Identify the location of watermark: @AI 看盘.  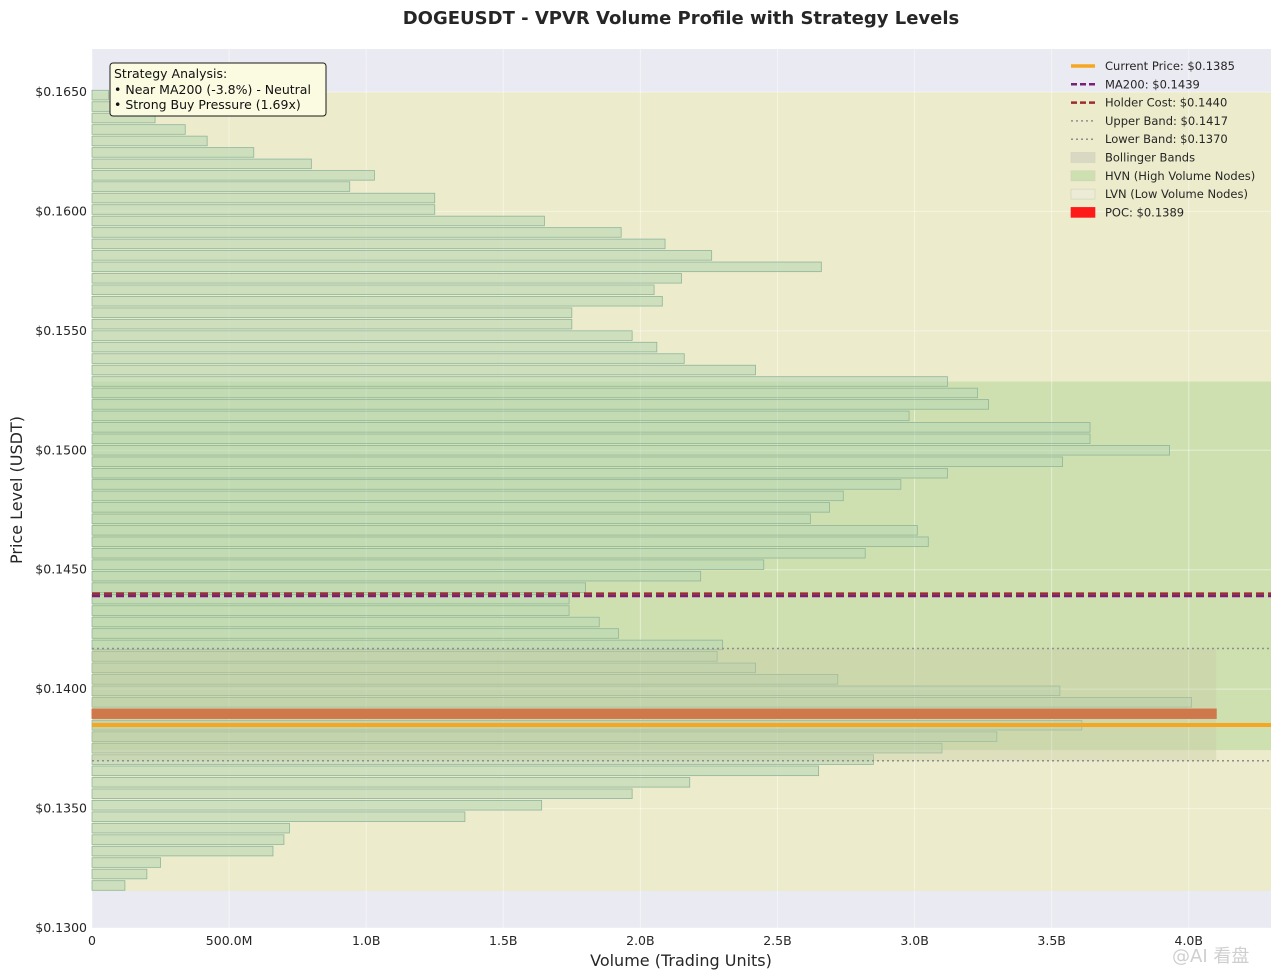
(1210, 956).